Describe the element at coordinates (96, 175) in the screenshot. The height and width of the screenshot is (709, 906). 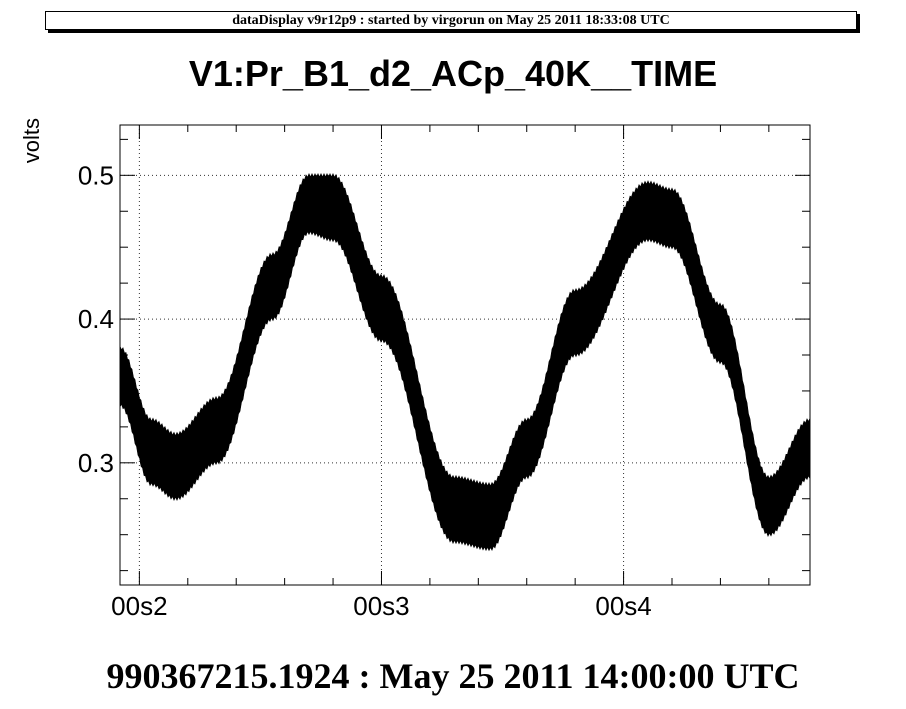
I see `y-tick-label: 0.5` at that location.